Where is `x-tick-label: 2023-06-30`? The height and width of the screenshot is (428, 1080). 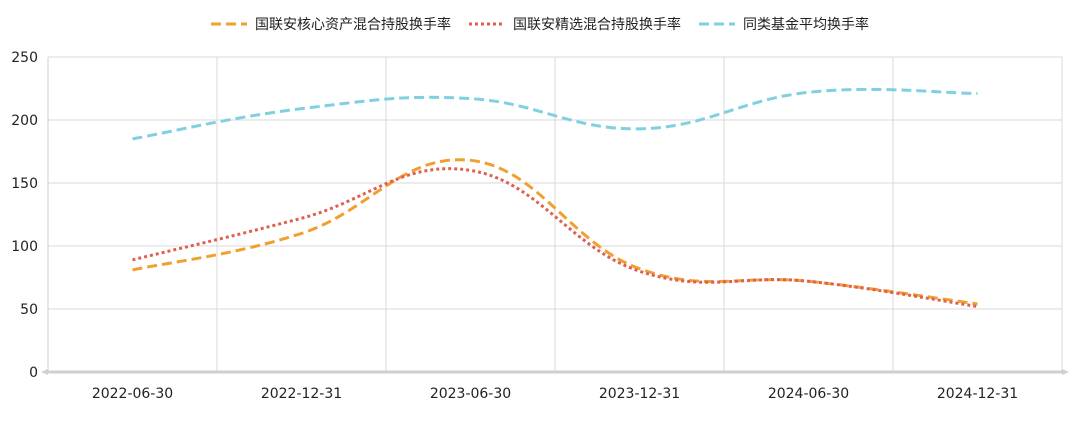
x-tick-label: 2023-06-30 is located at coordinates (470, 394).